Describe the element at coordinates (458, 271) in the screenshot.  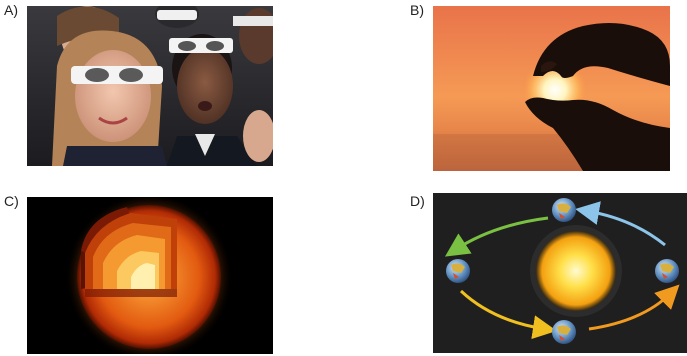
I see `earth-left` at that location.